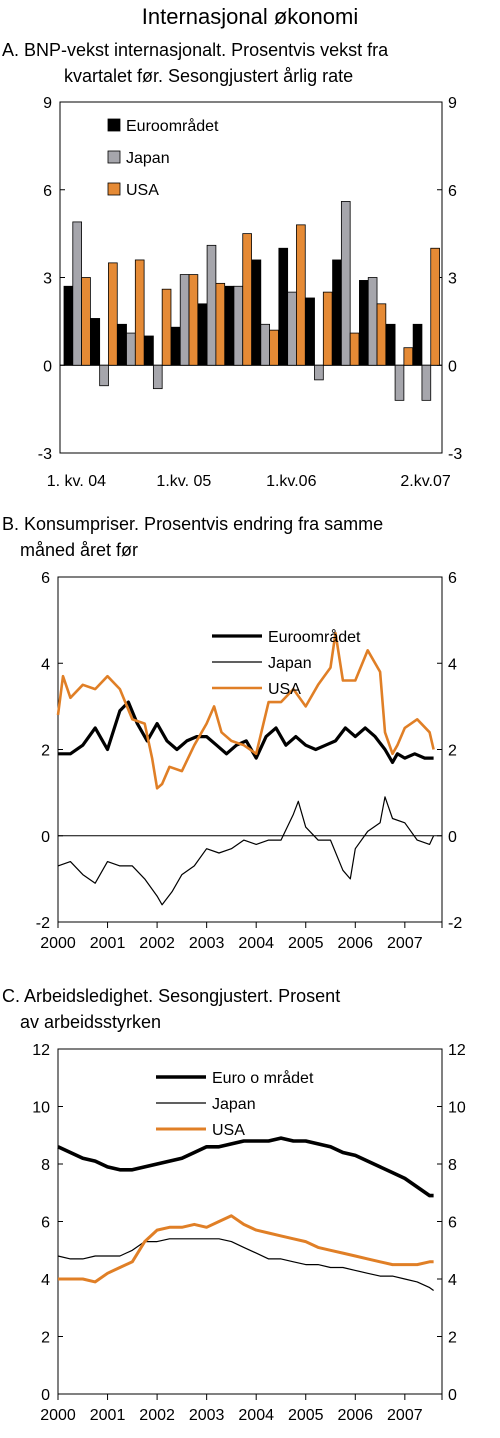 Image resolution: width=500 pixels, height=1438 pixels. I want to click on x-tick-label: 1.kv.06, so click(291, 481).